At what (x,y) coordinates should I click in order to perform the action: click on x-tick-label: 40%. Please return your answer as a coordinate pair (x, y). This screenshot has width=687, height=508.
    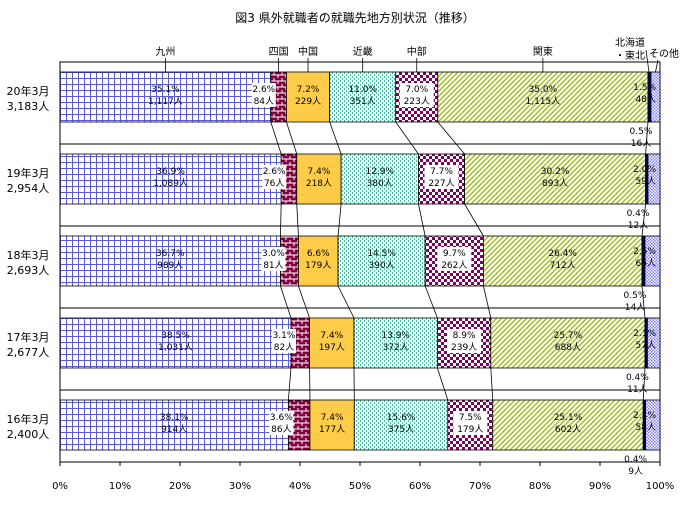
    Looking at the image, I should click on (300, 486).